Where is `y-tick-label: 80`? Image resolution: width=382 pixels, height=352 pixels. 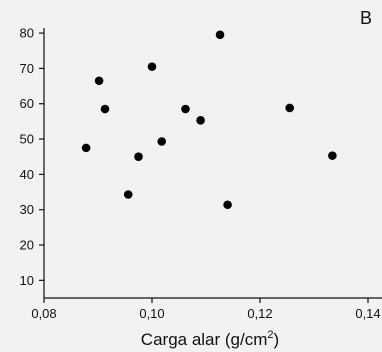 y-tick-label: 80 is located at coordinates (27, 33).